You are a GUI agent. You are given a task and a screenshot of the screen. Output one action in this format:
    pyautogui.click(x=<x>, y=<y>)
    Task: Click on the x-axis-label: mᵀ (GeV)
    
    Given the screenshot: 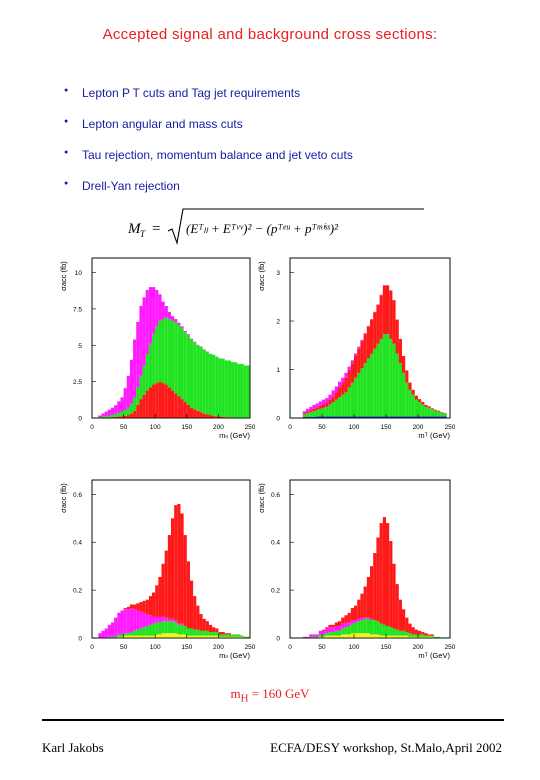 What is the action you would take?
    pyautogui.click(x=434, y=435)
    